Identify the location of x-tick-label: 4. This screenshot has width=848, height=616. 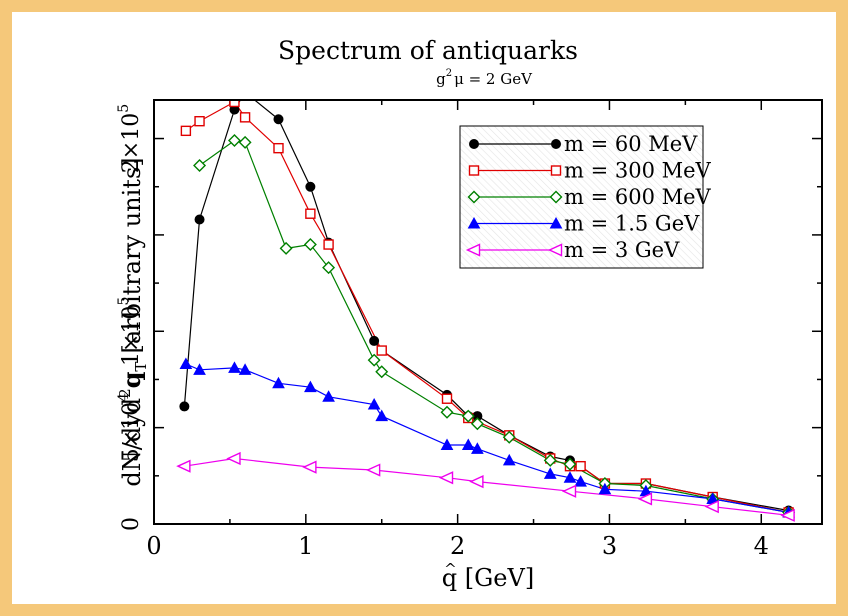
(761, 546).